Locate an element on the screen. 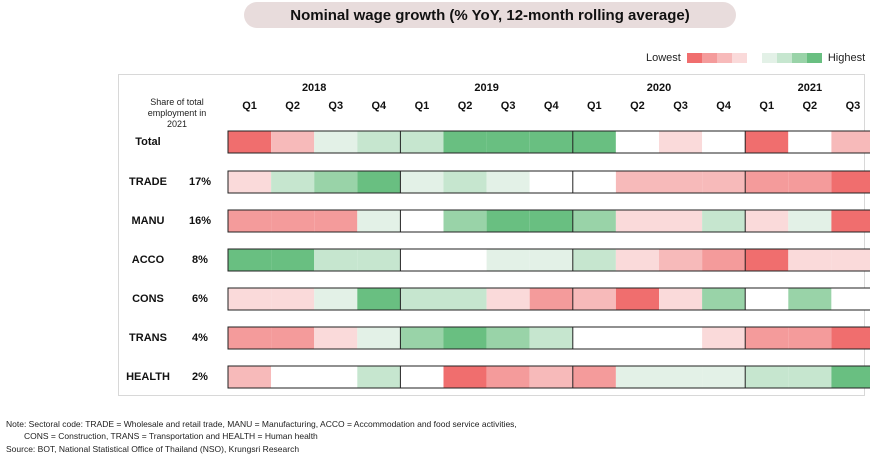 Image resolution: width=870 pixels, height=460 pixels. year-label: 2021 is located at coordinates (810, 88).